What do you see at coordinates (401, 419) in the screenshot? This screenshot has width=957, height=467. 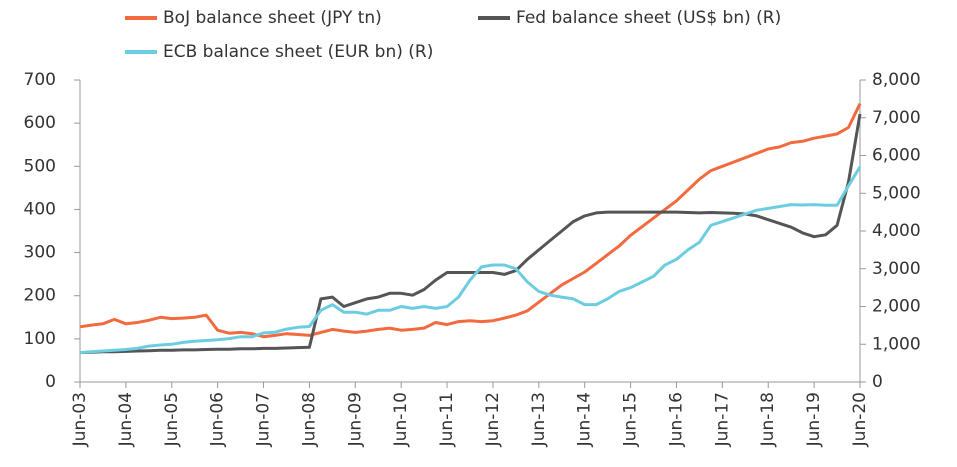 I see `x-tick-label: Jun-10` at bounding box center [401, 419].